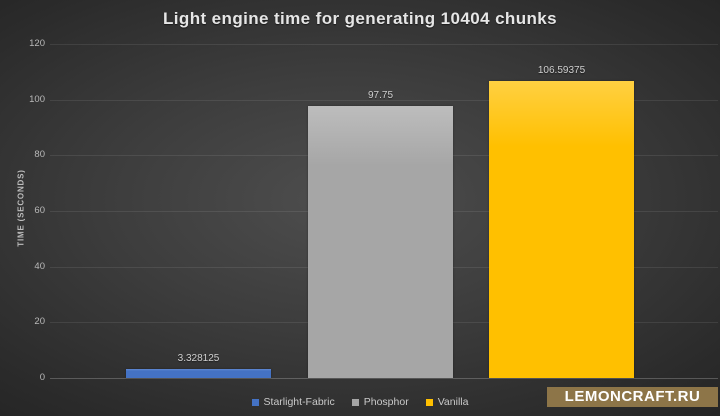  I want to click on y-tick-label: 100, so click(37, 99).